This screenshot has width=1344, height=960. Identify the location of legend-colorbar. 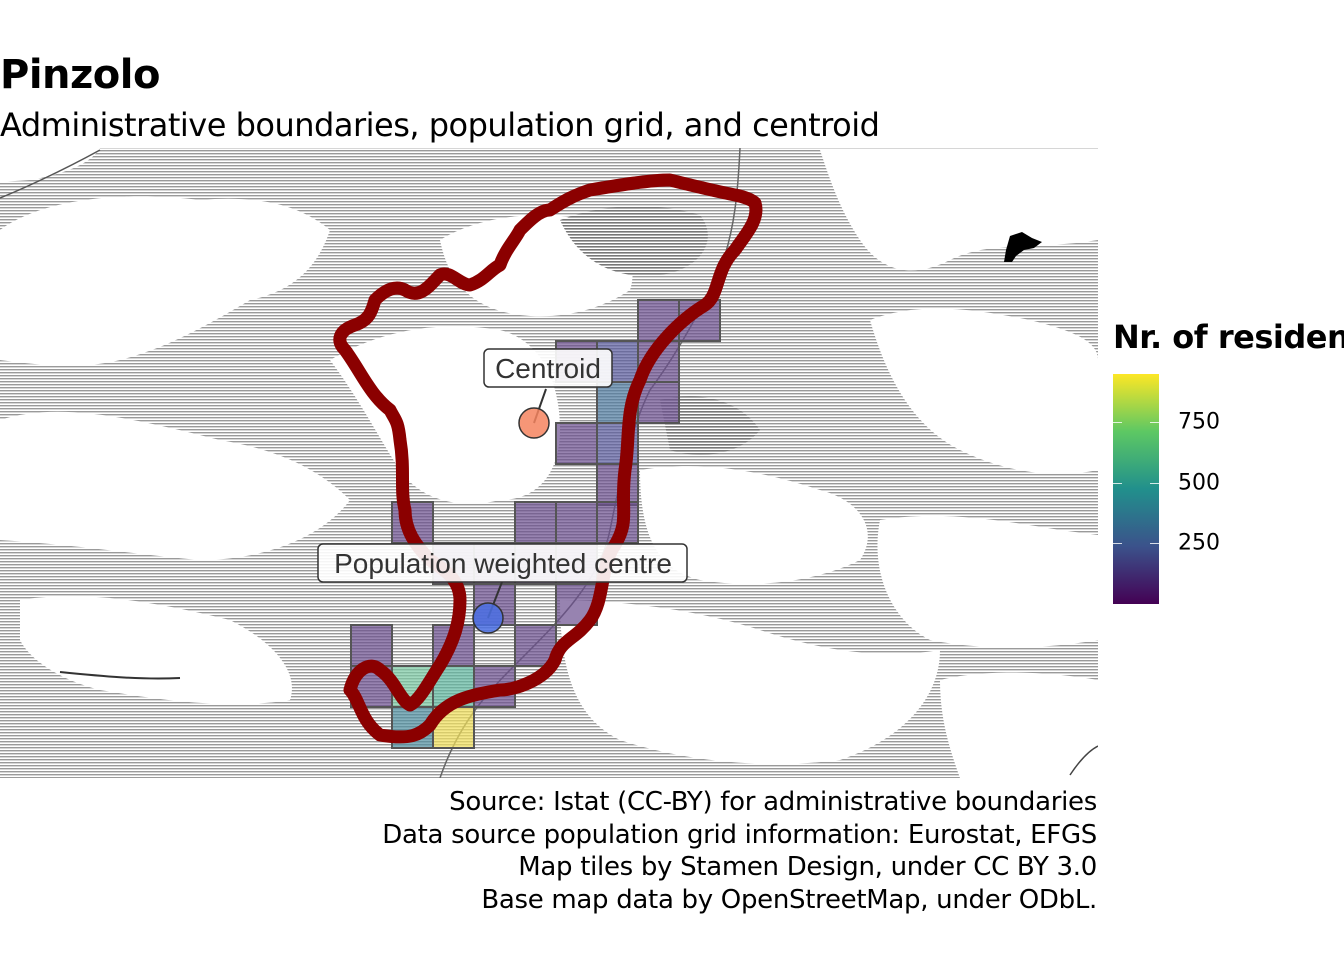
(1136, 489).